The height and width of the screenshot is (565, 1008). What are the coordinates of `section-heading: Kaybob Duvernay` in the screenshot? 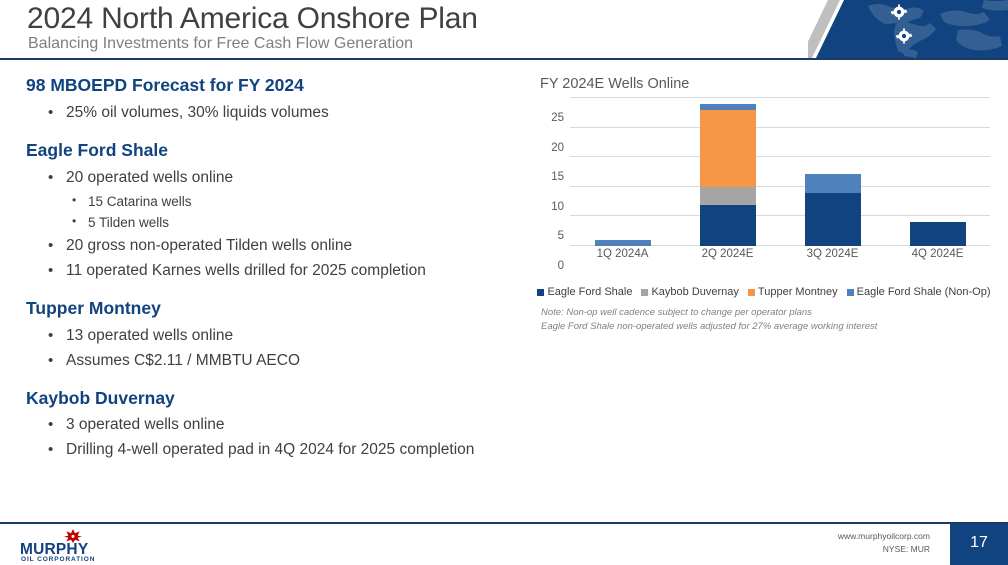 It's located at (100, 397).